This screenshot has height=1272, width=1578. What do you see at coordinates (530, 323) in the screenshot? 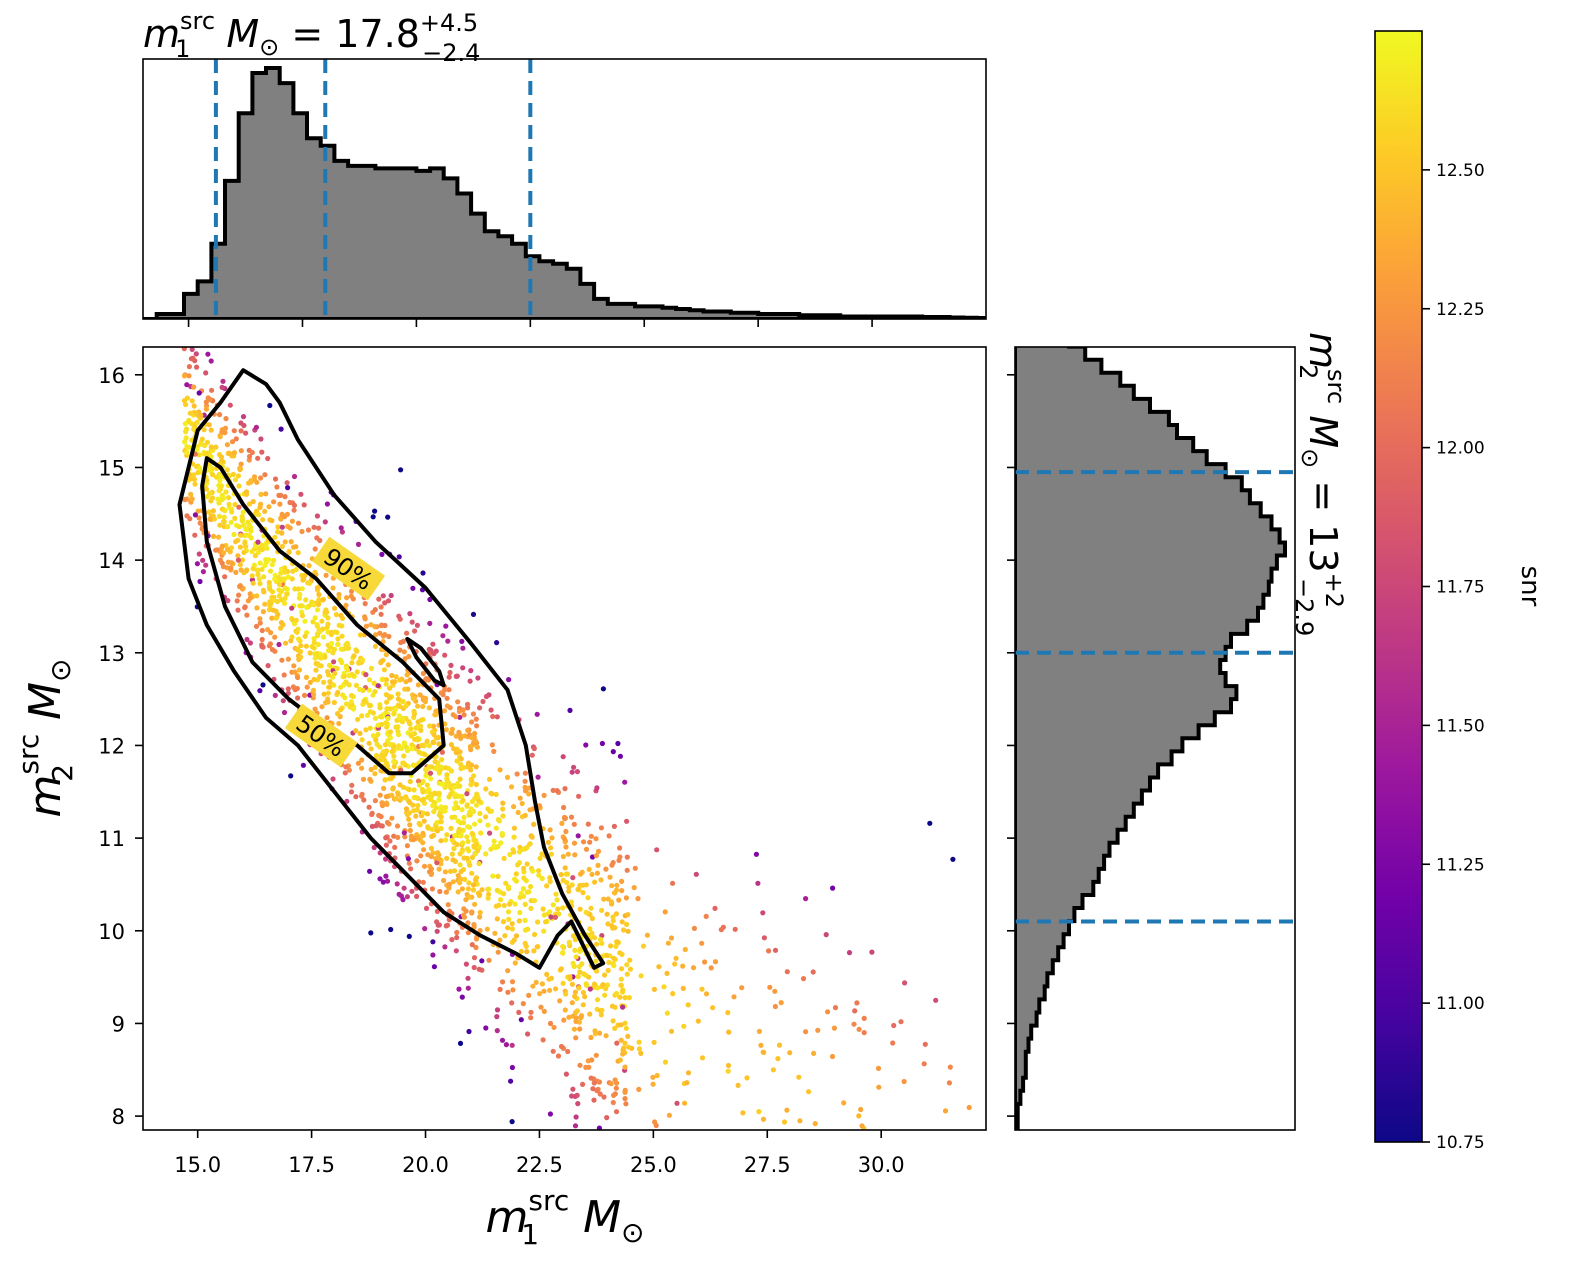
I see `top-xaxis` at bounding box center [530, 323].